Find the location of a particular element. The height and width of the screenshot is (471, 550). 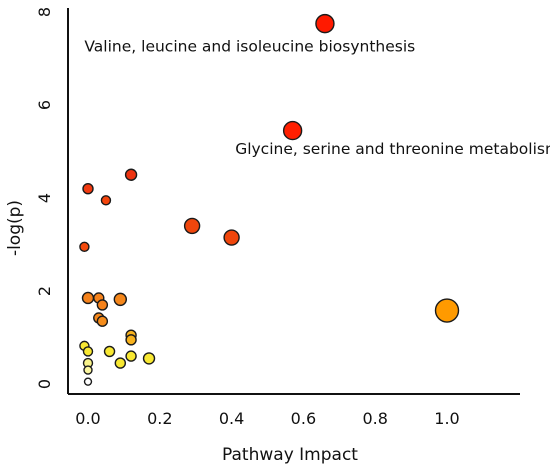

x-tick-label: 0.4 is located at coordinates (231, 418).